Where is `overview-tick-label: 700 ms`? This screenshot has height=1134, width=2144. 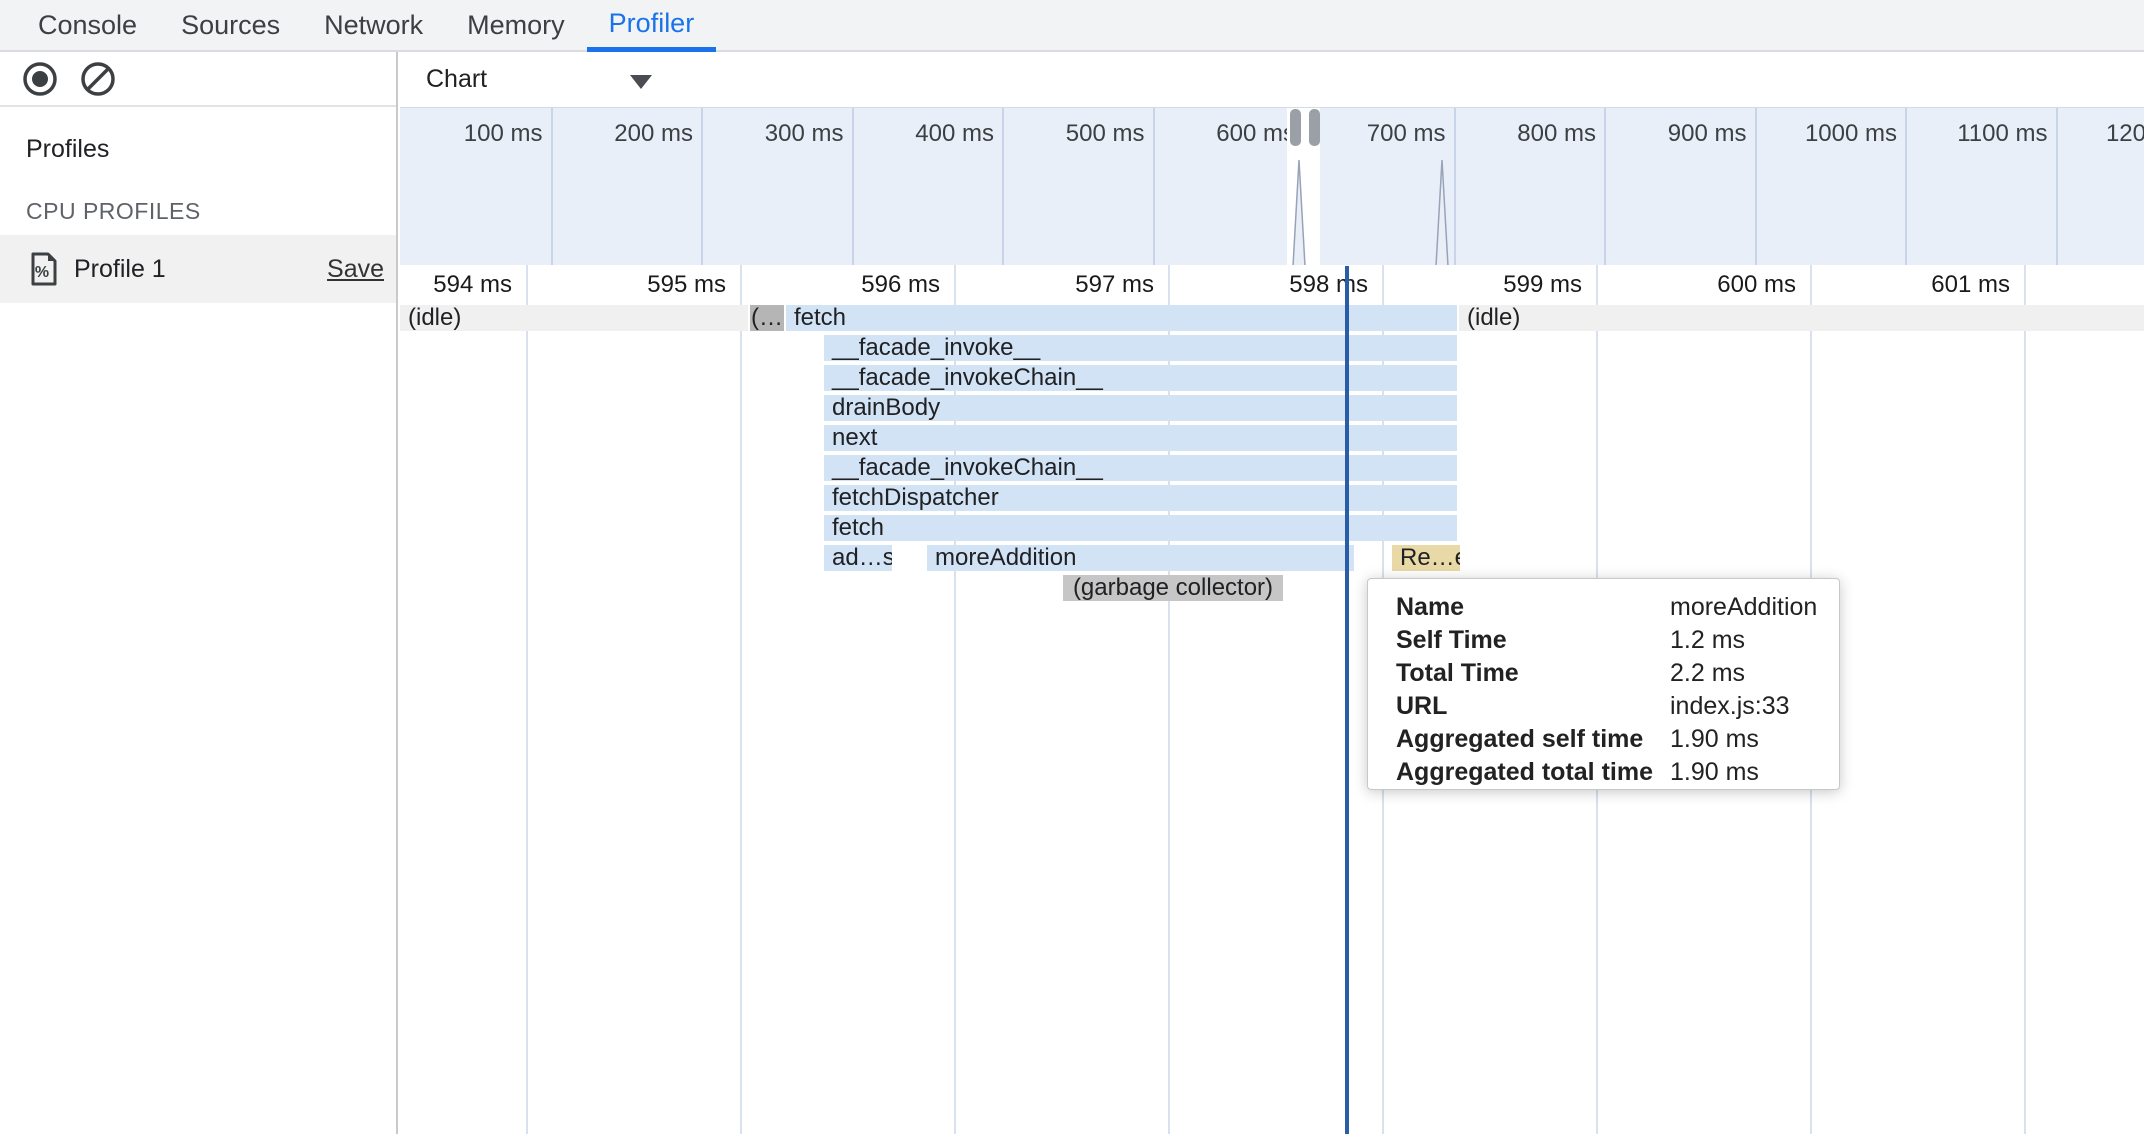
overview-tick-label: 700 ms is located at coordinates (1406, 133).